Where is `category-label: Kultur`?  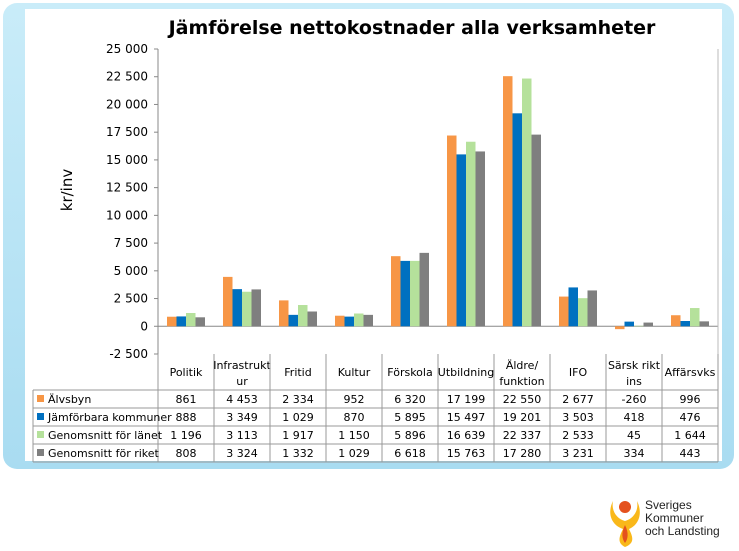 category-label: Kultur is located at coordinates (354, 372).